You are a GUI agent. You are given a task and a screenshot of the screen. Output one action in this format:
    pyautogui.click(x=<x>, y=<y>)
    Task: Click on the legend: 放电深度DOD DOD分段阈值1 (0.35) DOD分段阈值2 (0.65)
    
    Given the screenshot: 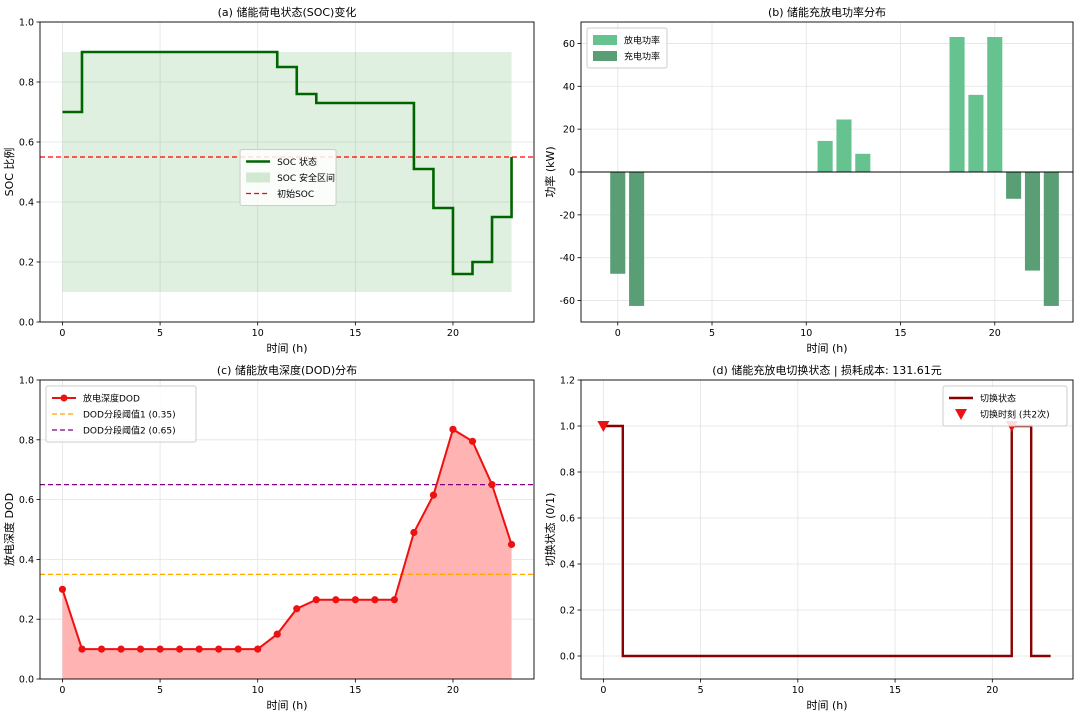 What is the action you would take?
    pyautogui.click(x=121, y=414)
    